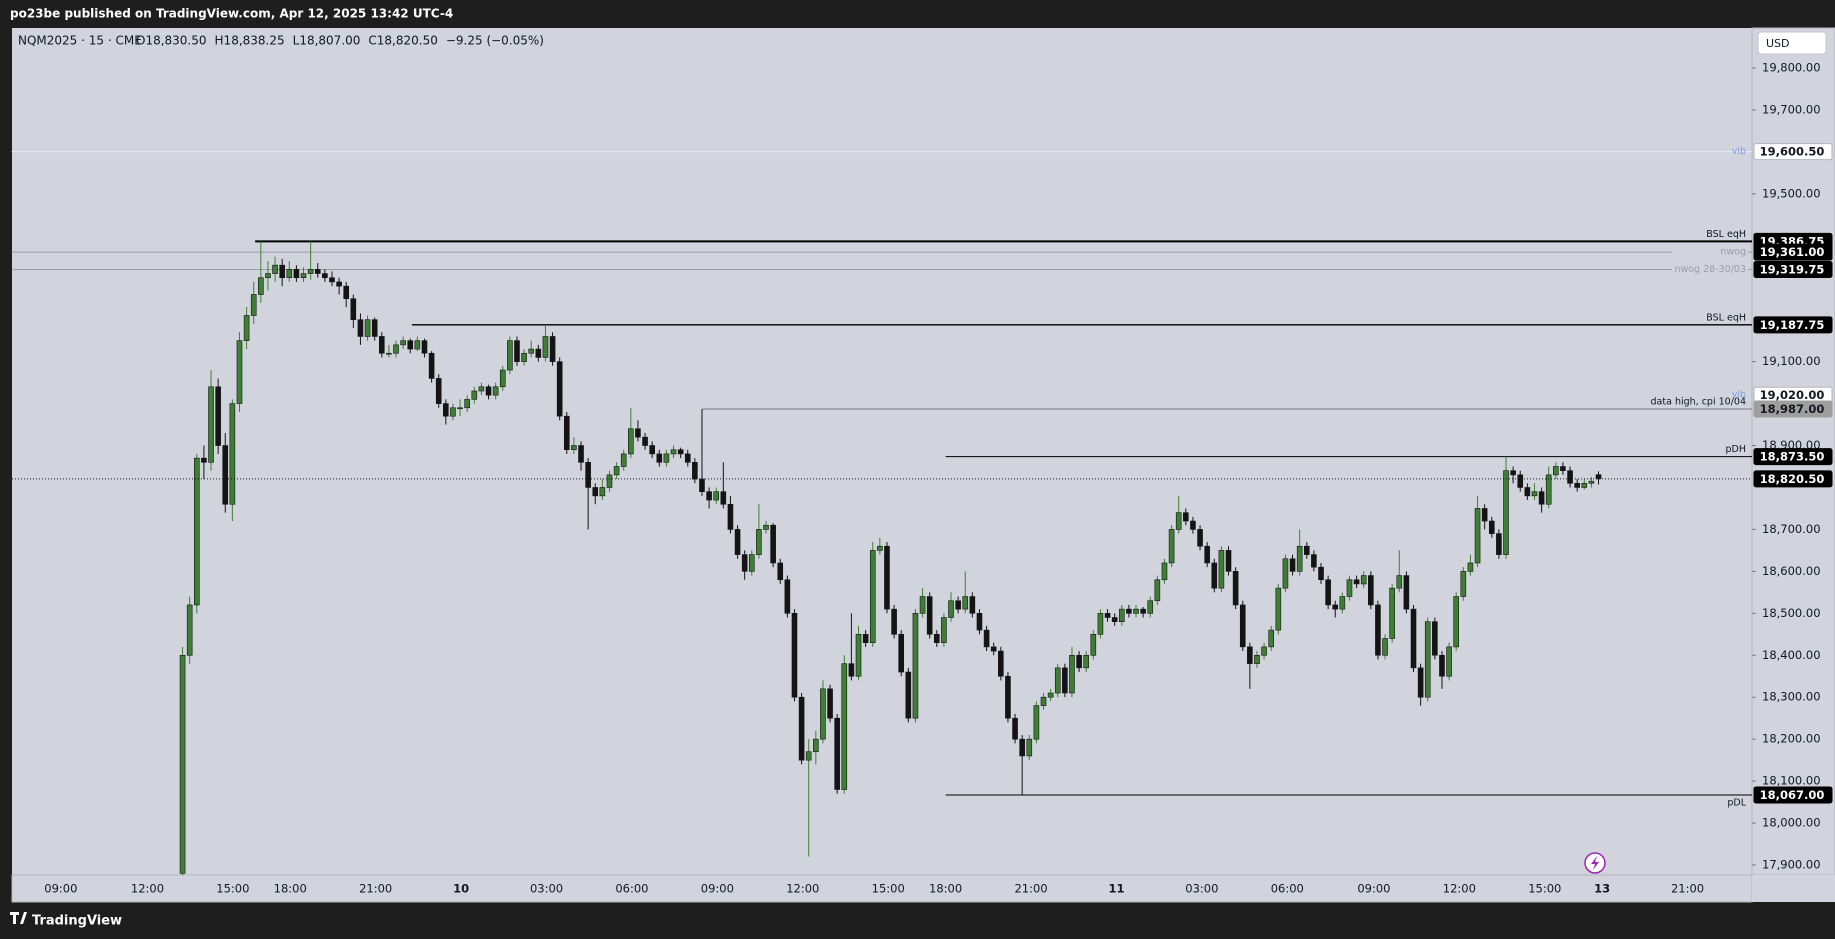 This screenshot has height=939, width=1835. Describe the element at coordinates (402, 41) in the screenshot. I see `ohlc-value: C18,820.50` at that location.